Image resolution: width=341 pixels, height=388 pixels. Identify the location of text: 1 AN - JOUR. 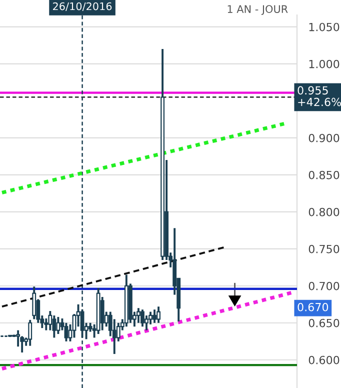
(258, 10).